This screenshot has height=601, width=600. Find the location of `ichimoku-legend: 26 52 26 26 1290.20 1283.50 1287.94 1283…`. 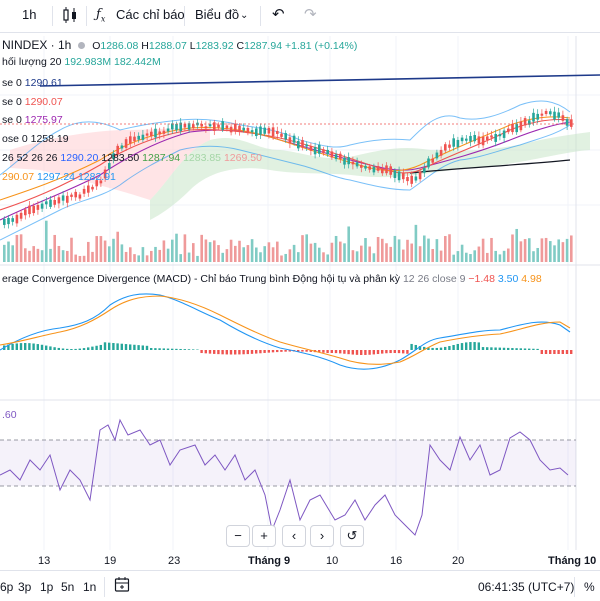

ichimoku-legend: 26 52 26 26 1290.20 1283.50 1287.94 1283… is located at coordinates (132, 158).